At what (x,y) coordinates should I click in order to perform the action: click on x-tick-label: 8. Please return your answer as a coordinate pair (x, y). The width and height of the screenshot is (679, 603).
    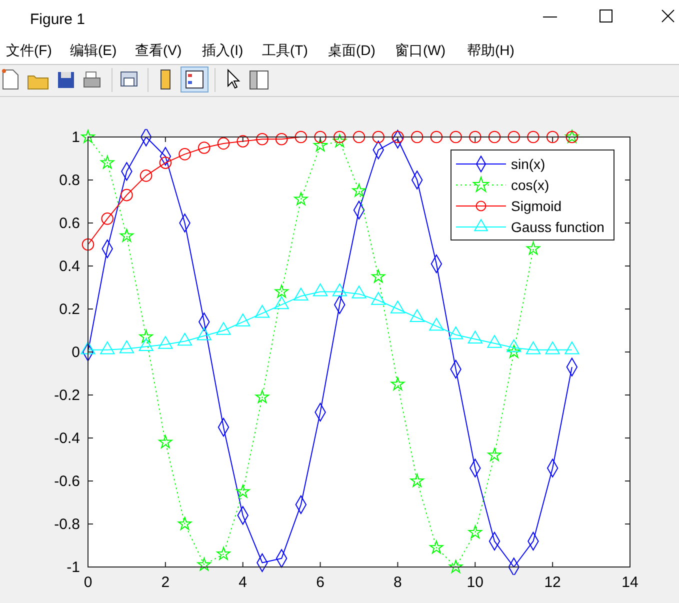
    Looking at the image, I should click on (398, 582).